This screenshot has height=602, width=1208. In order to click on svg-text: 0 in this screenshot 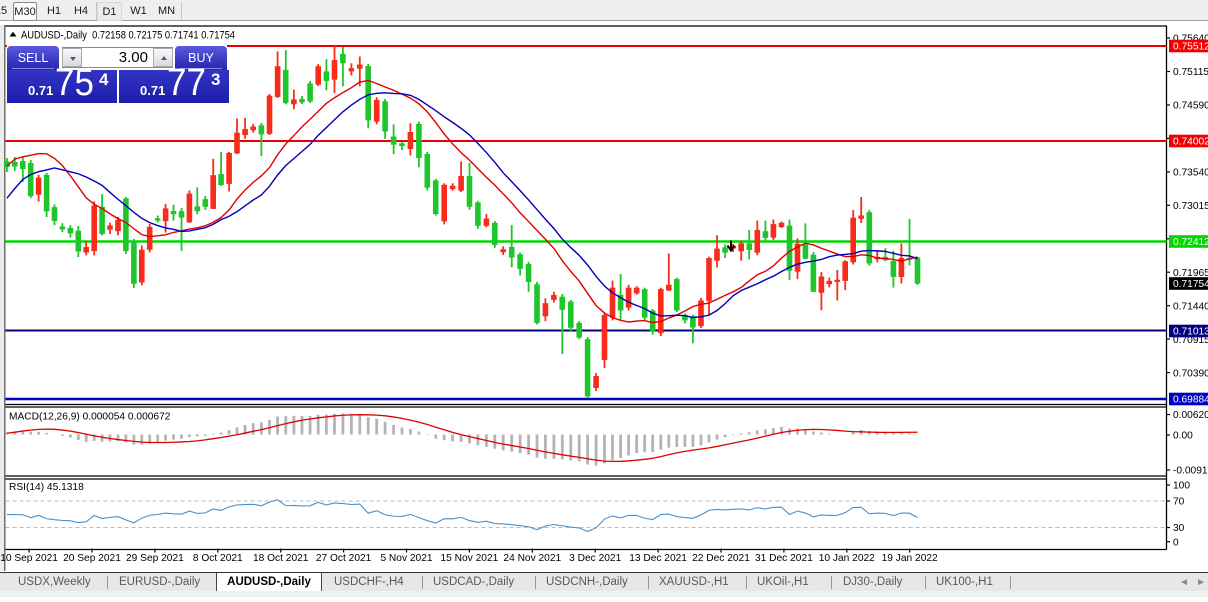, I will do `click(1176, 542)`.